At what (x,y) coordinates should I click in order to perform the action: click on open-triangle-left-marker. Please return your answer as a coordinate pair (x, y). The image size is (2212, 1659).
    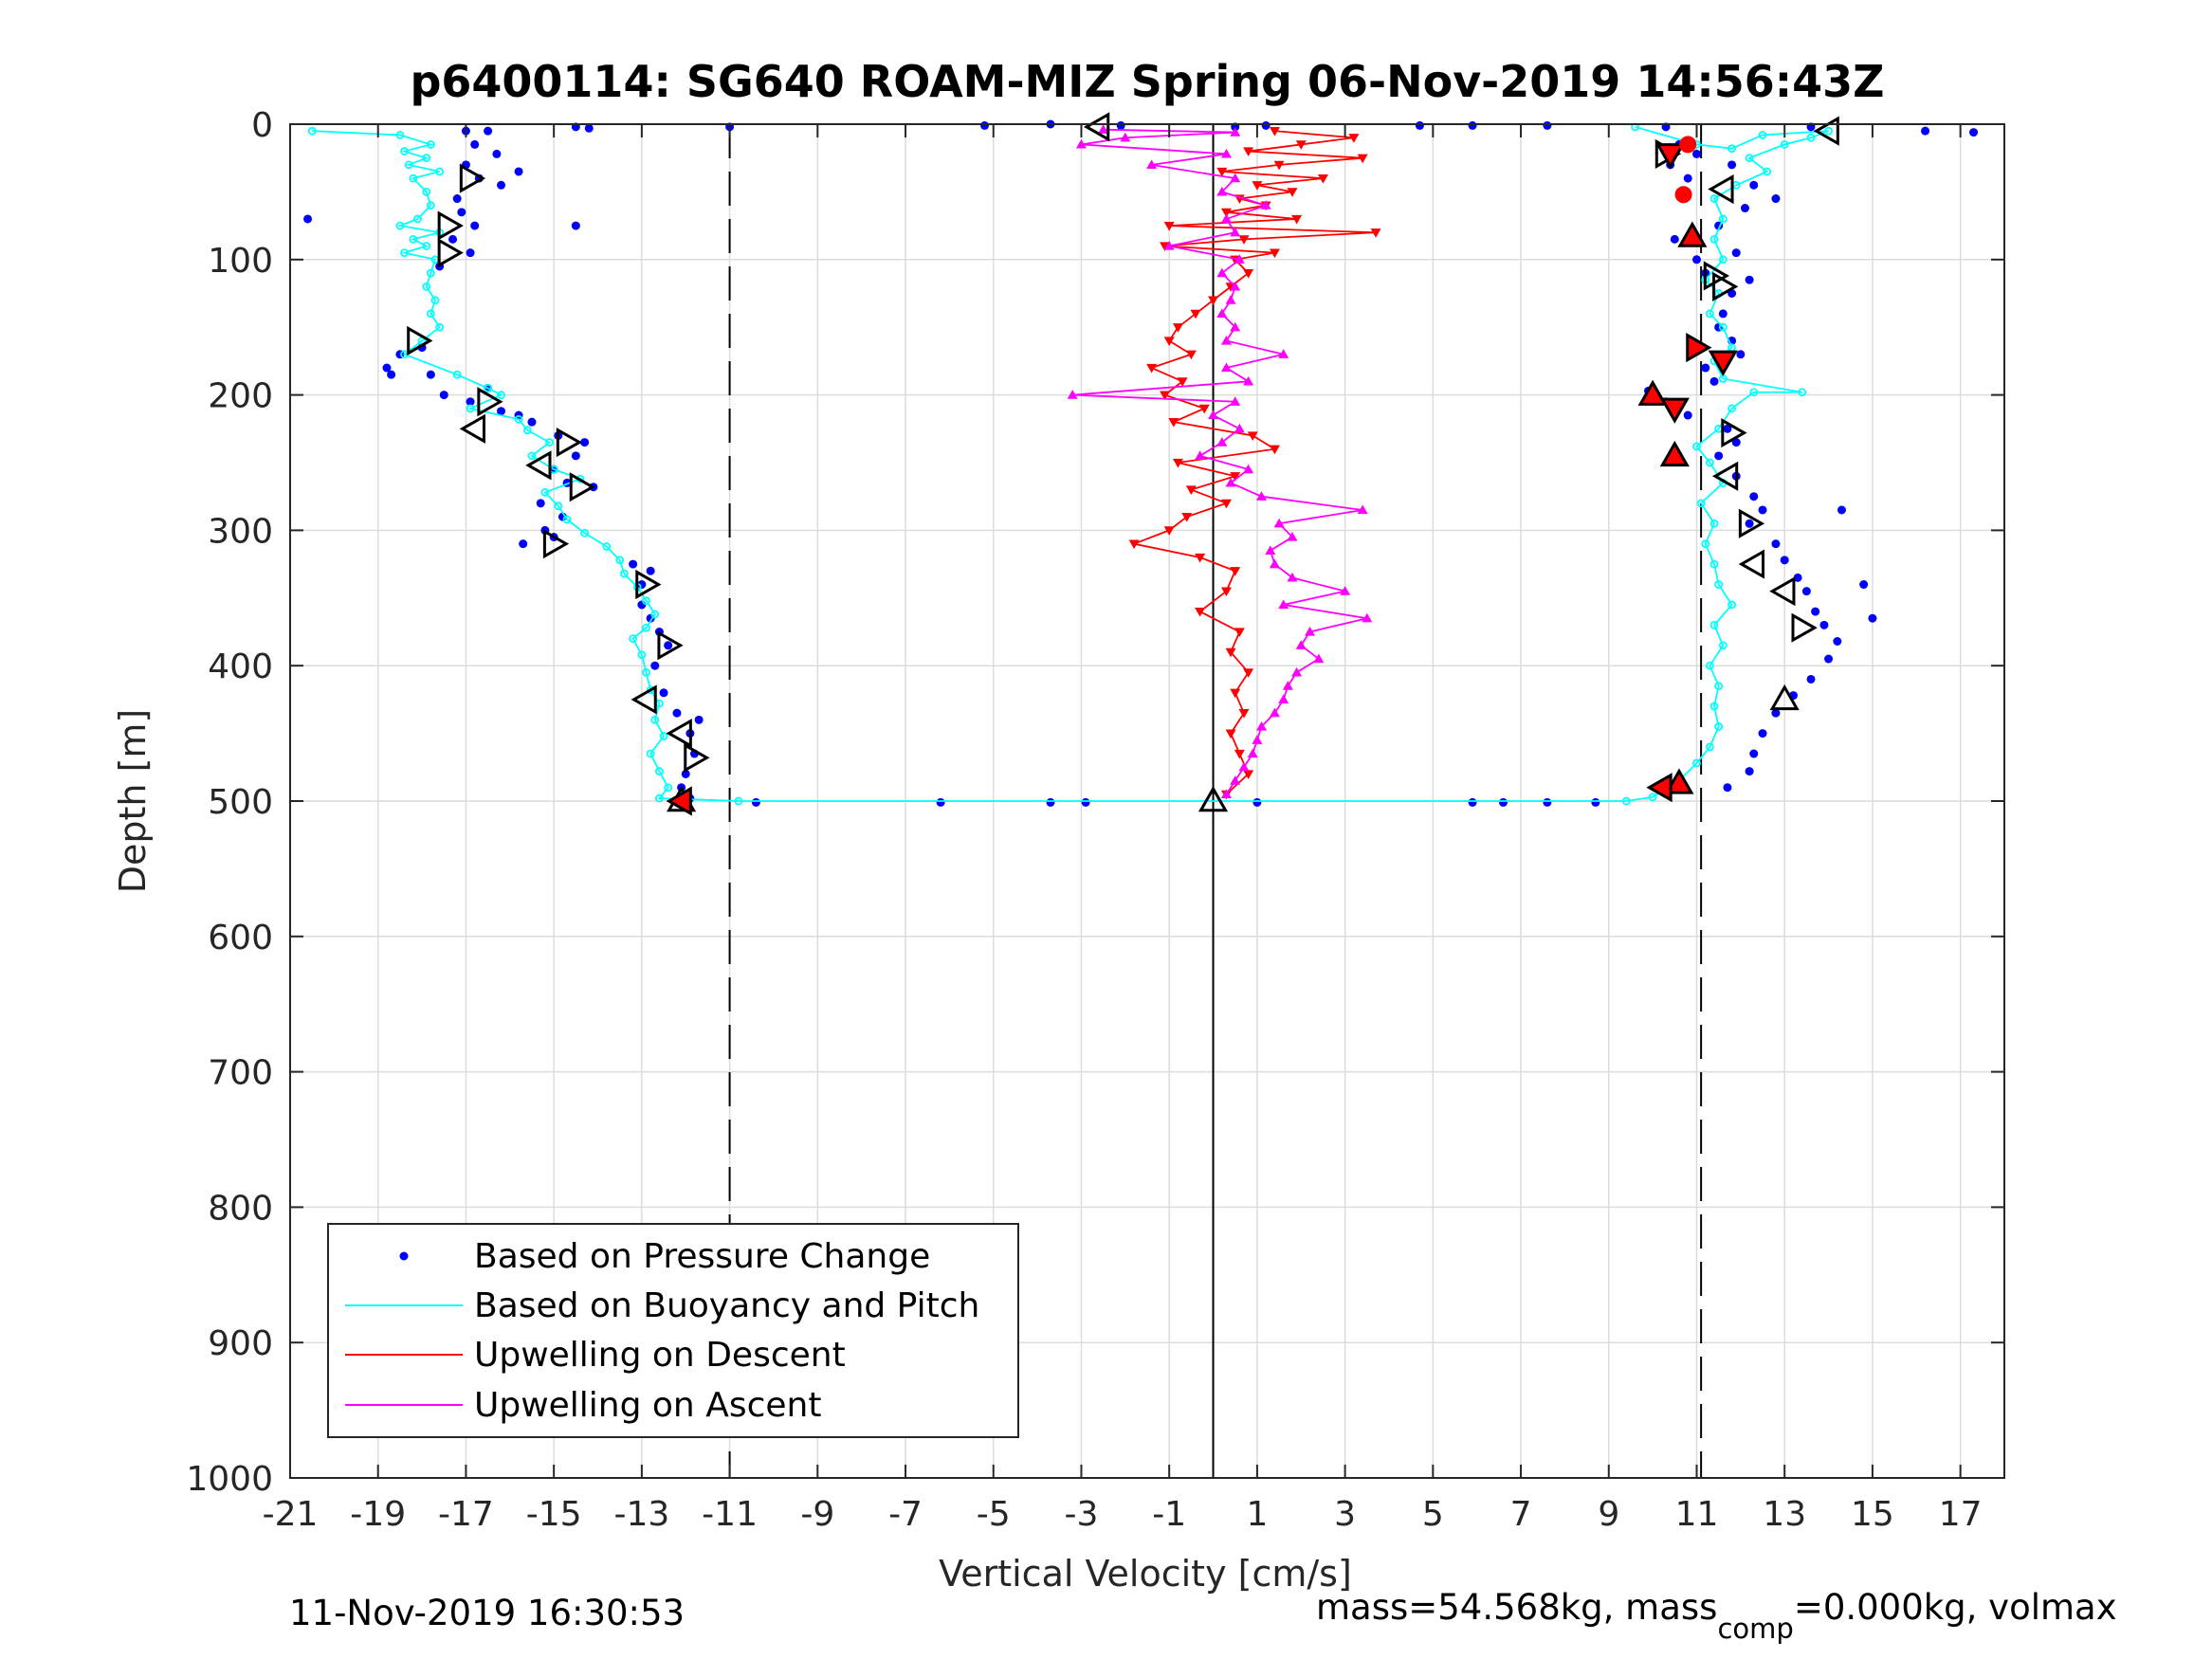
    Looking at the image, I should click on (472, 428).